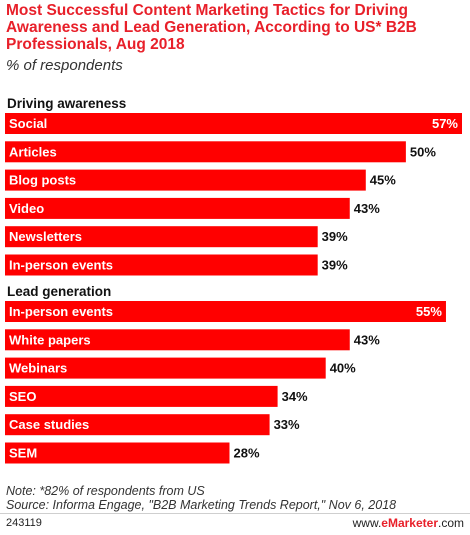 The height and width of the screenshot is (535, 470). I want to click on category-label: Case studies, so click(49, 424).